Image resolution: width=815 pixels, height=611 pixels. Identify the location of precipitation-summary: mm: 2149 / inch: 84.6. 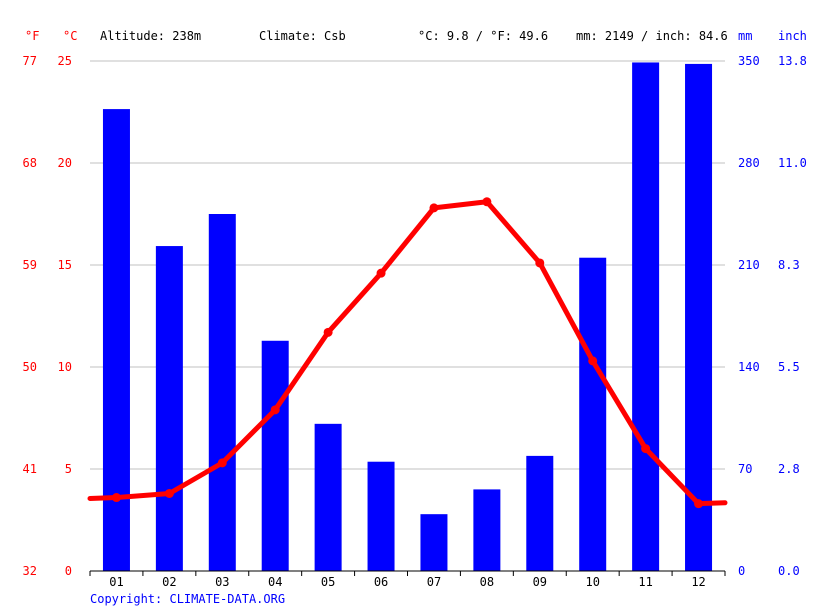
(652, 36).